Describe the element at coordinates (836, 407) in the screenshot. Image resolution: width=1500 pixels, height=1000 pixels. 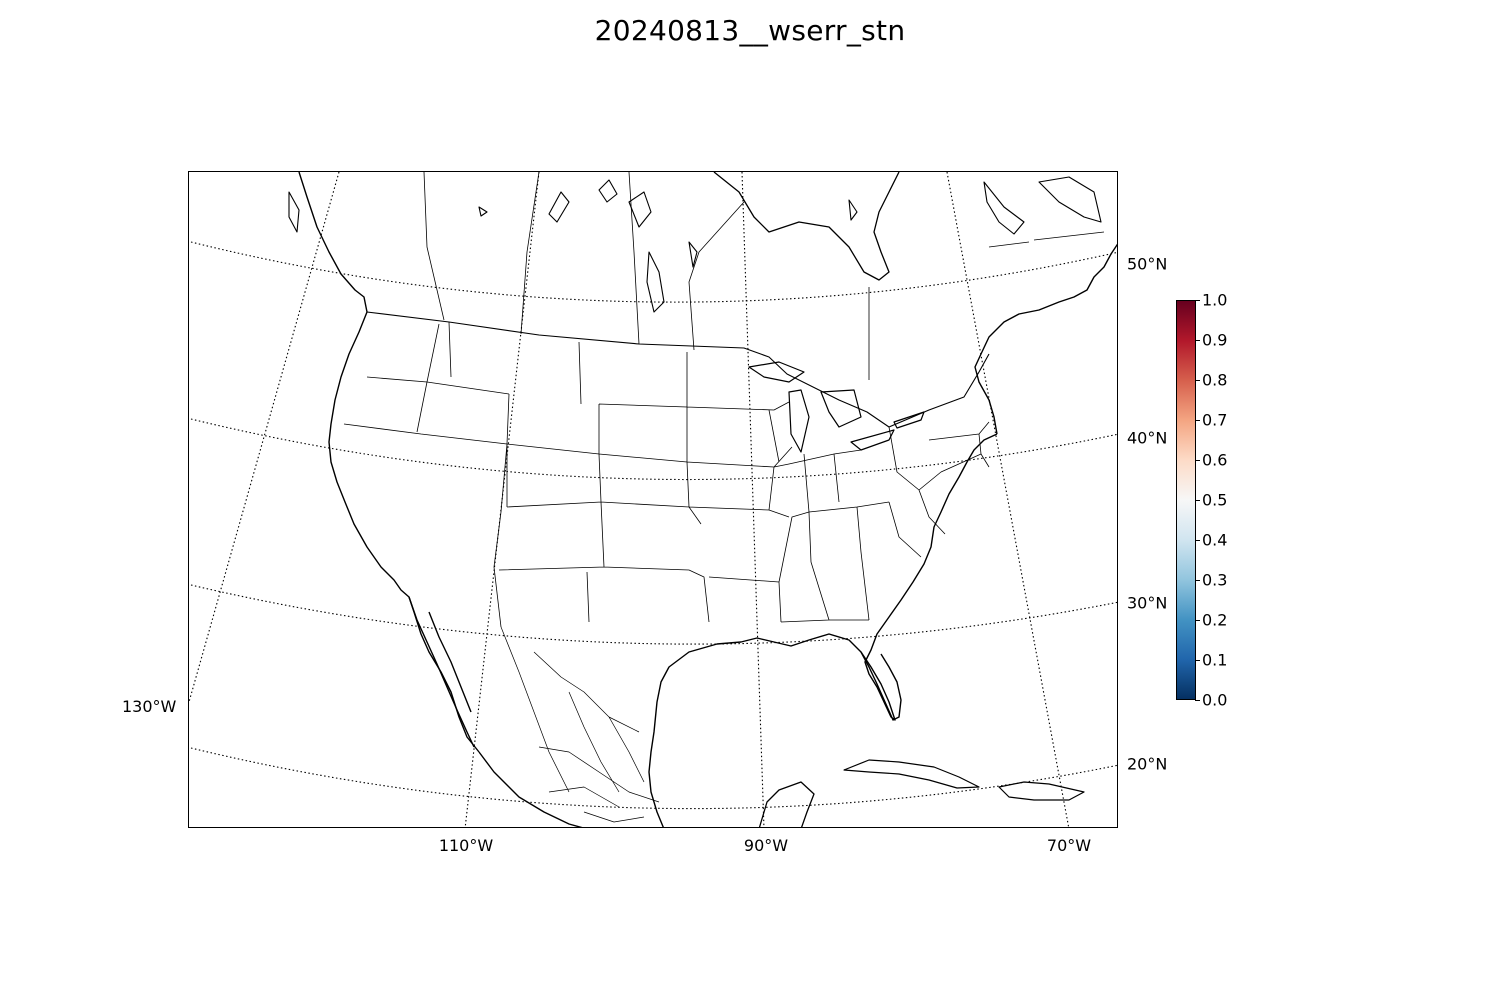
I see `great-lakes` at that location.